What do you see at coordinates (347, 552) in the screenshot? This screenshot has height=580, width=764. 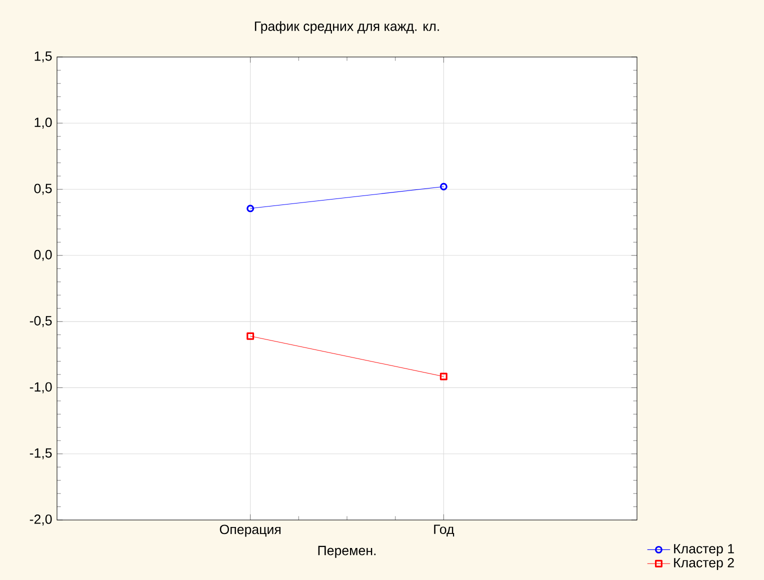 I see `x-axis-title: Перемен.` at bounding box center [347, 552].